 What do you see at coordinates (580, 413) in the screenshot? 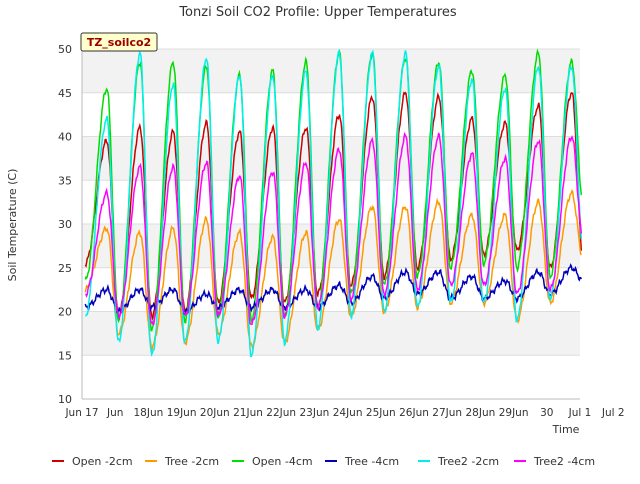
I see `x-tick-label: Jul 1` at bounding box center [580, 413].